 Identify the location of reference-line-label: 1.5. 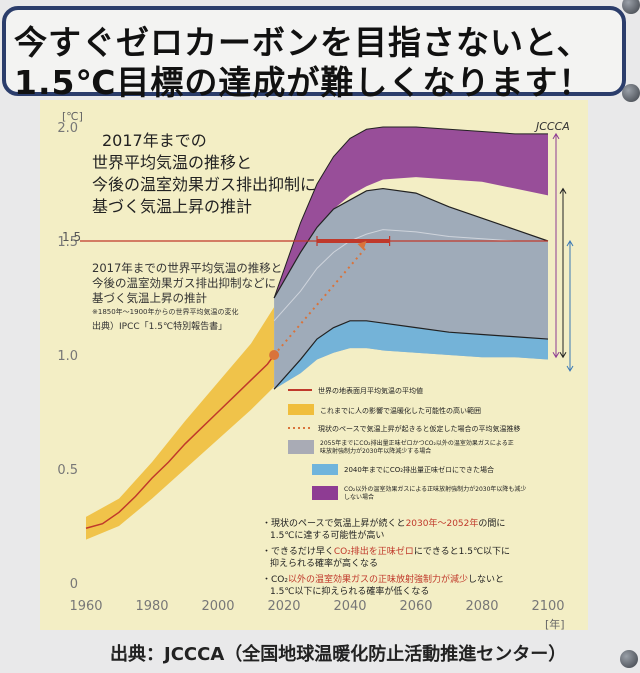
(71, 237).